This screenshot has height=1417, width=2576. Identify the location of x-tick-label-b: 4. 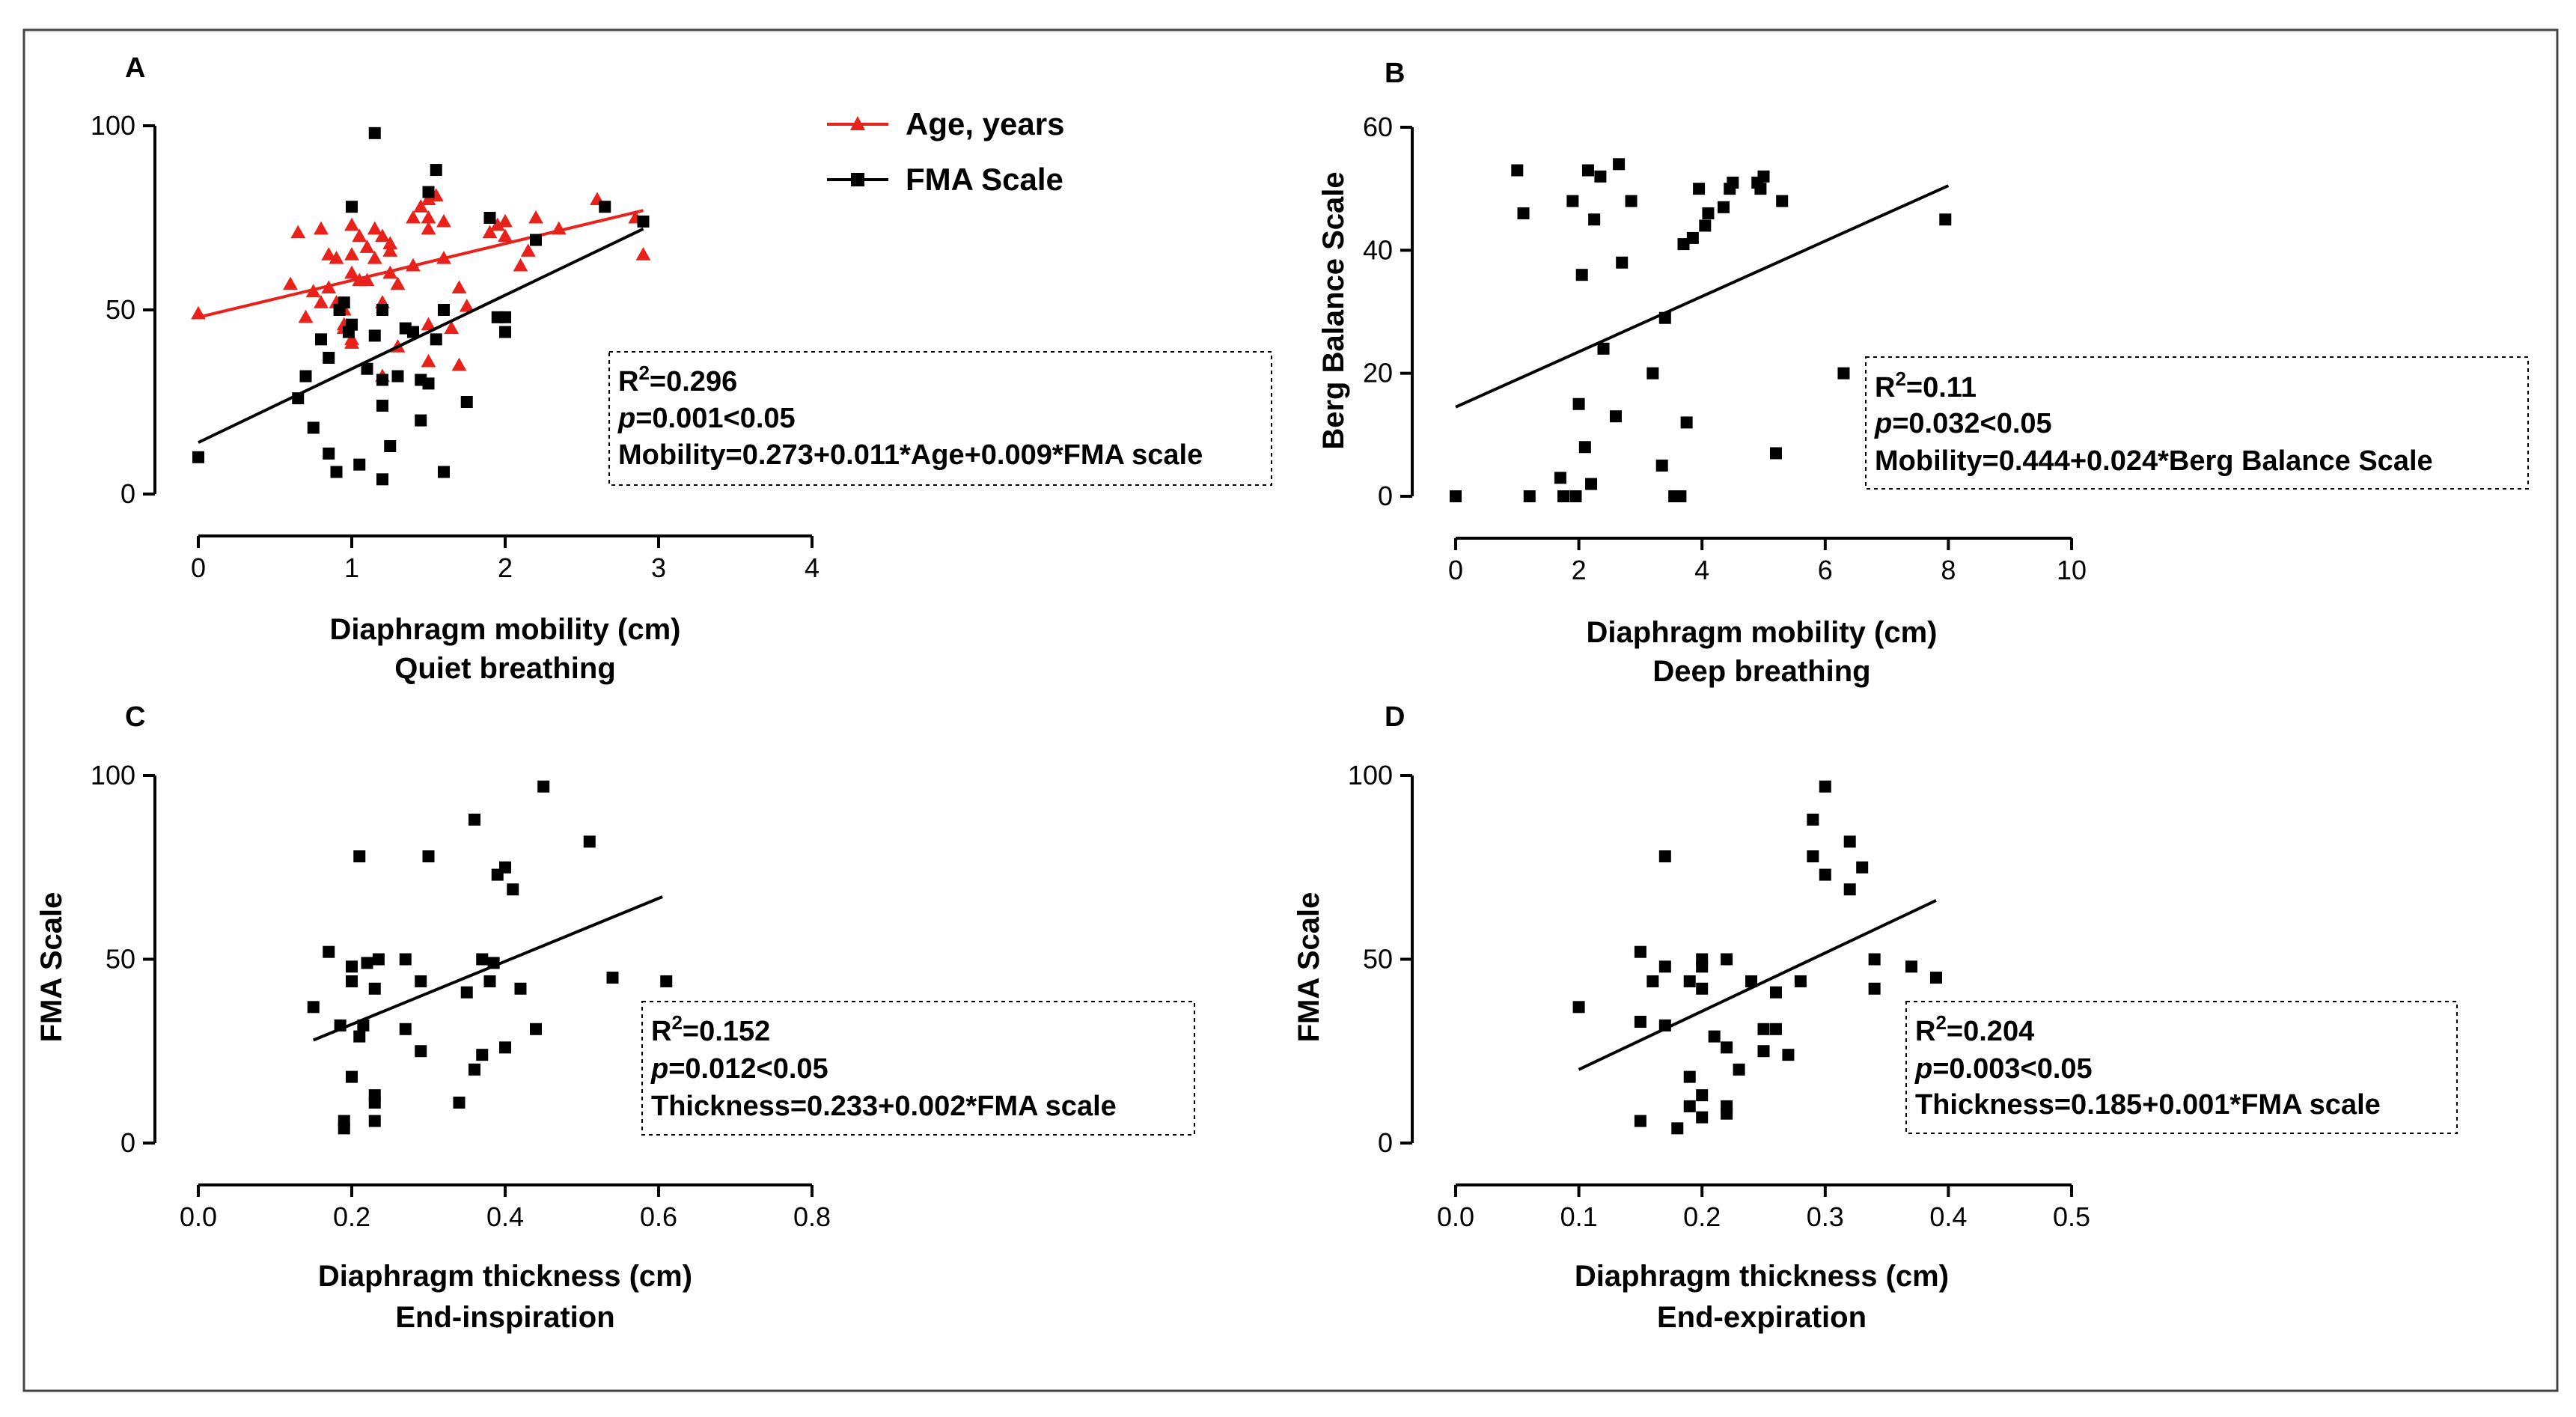
(1702, 570).